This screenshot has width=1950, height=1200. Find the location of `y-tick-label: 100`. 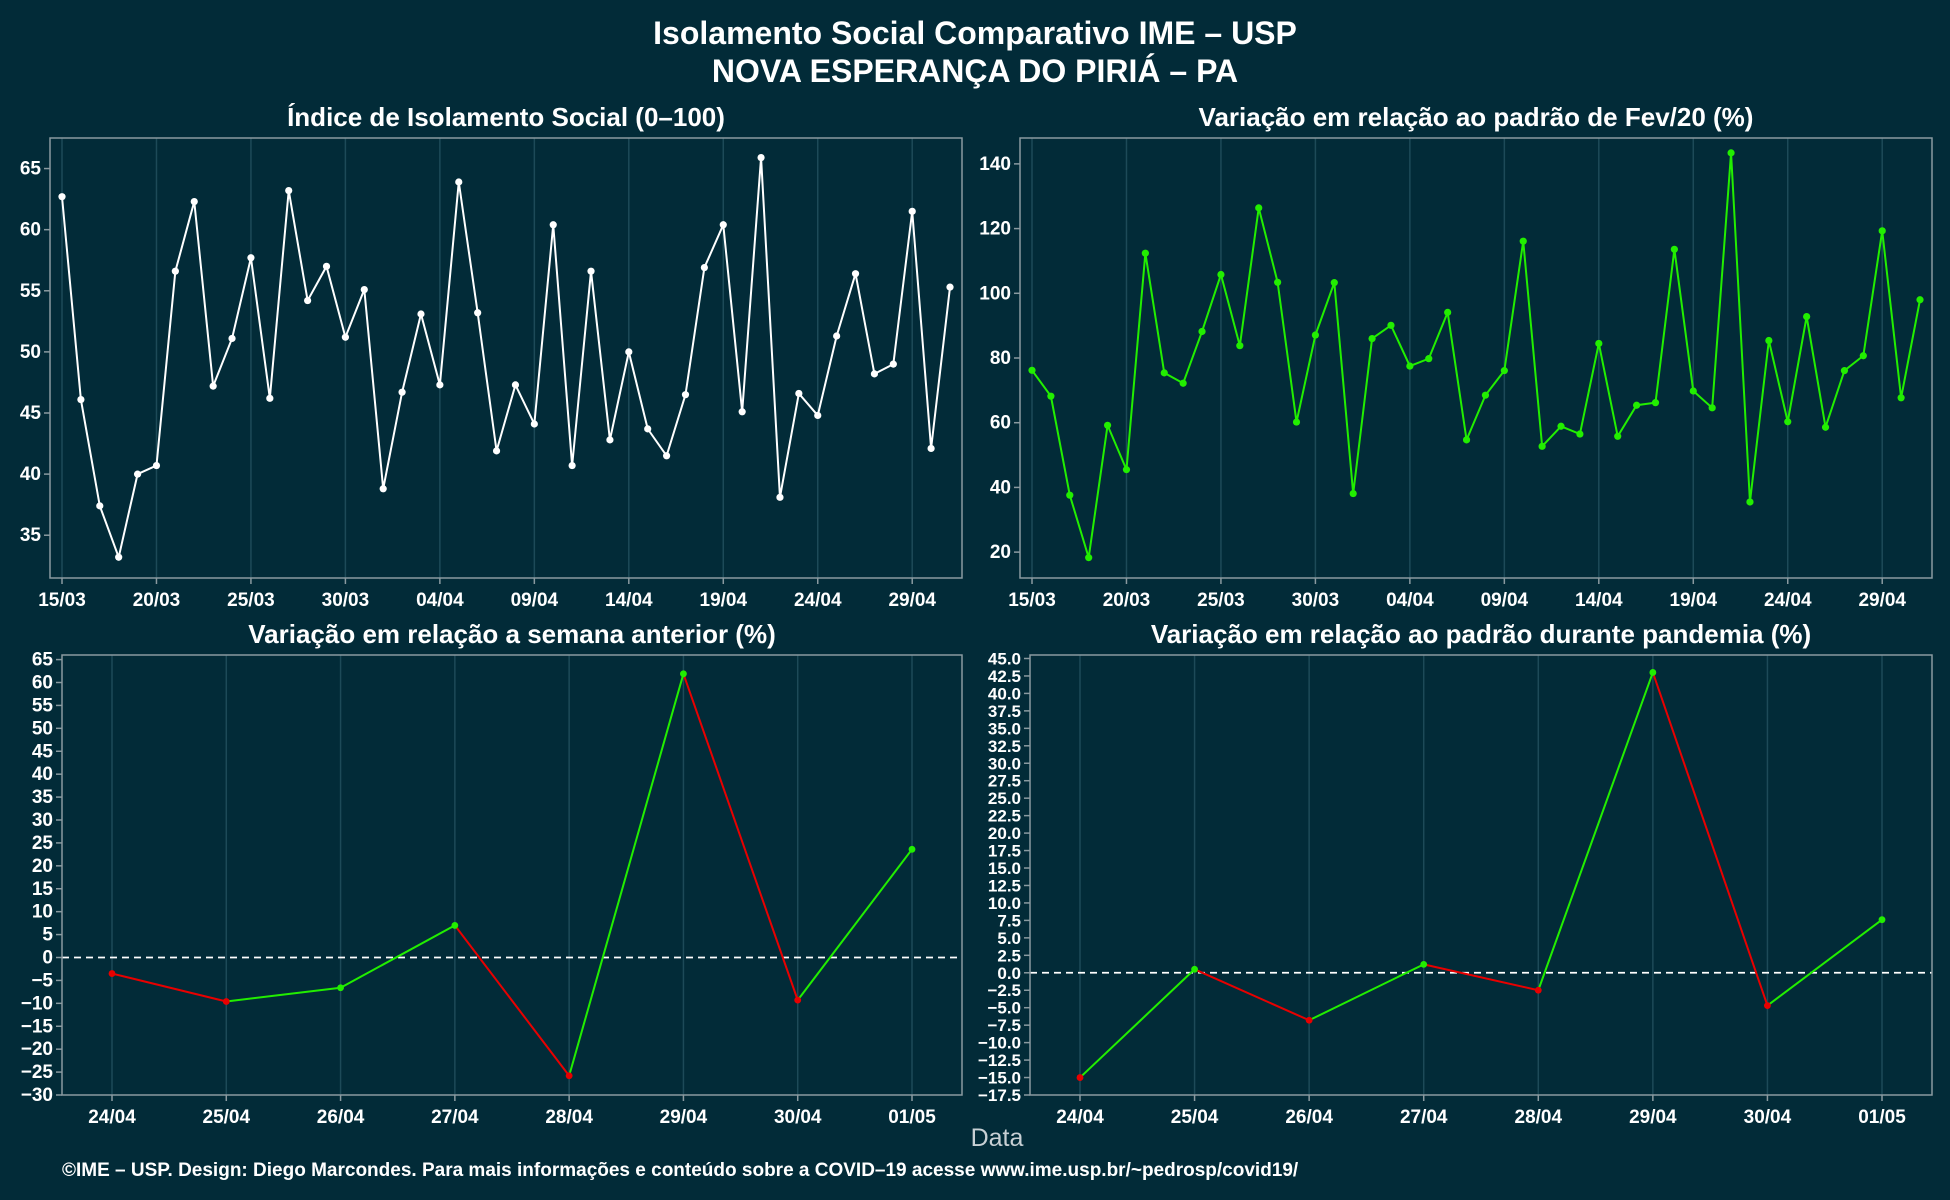

y-tick-label: 100 is located at coordinates (995, 293).